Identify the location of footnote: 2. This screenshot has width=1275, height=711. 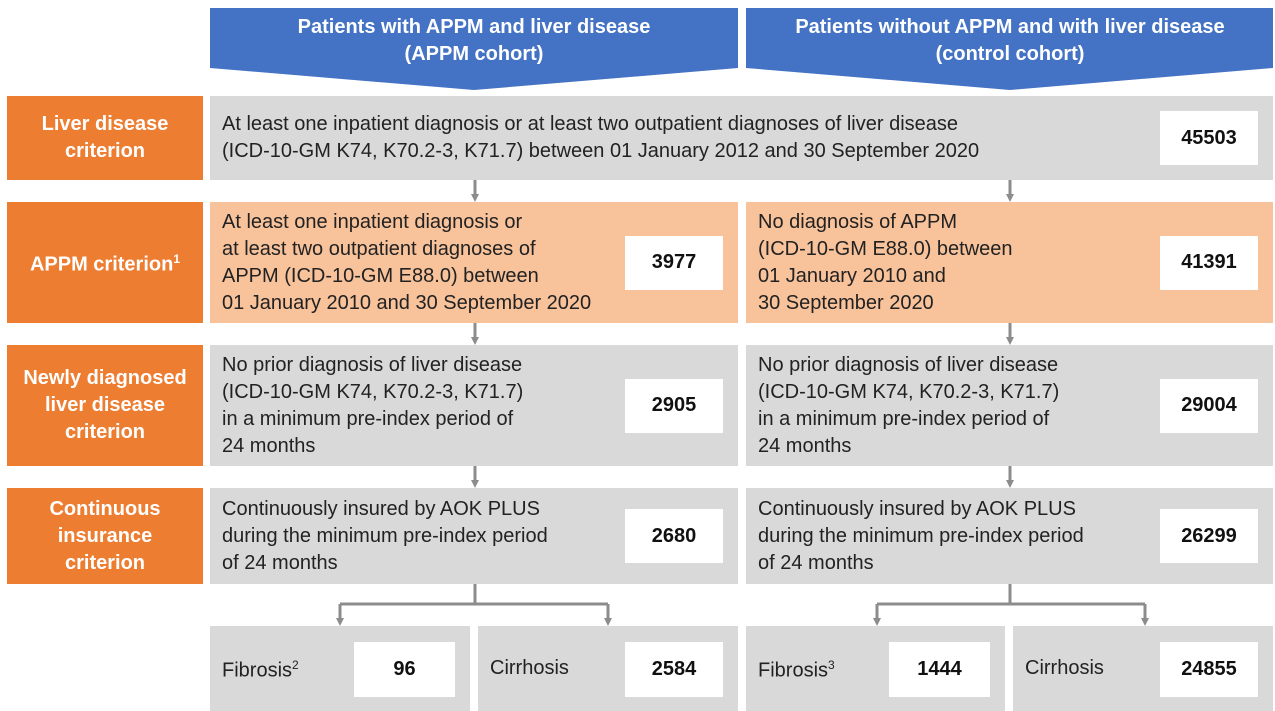
(295, 665).